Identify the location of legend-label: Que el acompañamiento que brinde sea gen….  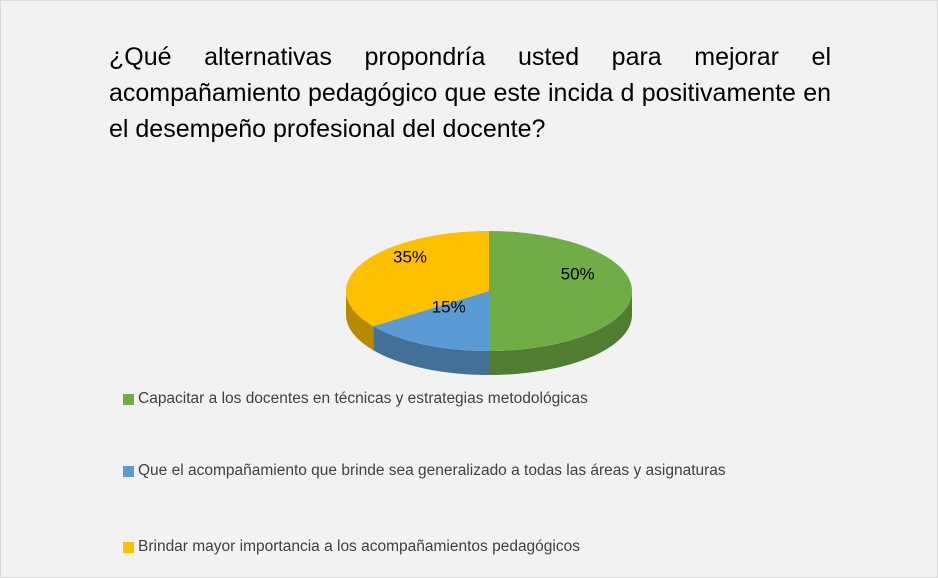
(432, 470).